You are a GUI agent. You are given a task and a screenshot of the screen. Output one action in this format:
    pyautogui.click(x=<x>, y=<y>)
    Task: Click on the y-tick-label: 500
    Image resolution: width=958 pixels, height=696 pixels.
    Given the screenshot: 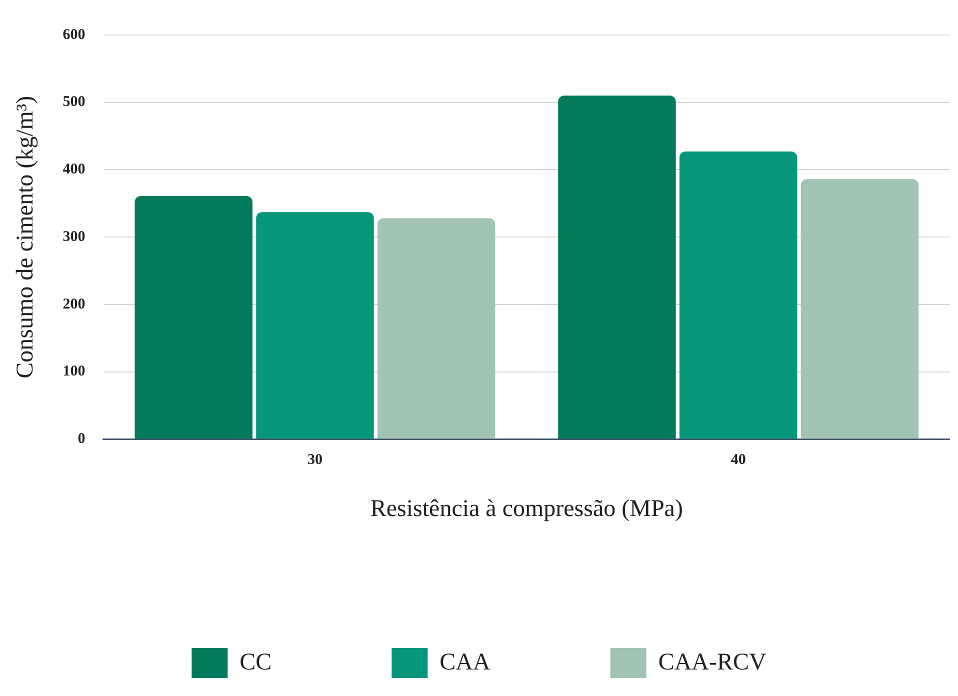 What is the action you would take?
    pyautogui.click(x=74, y=102)
    